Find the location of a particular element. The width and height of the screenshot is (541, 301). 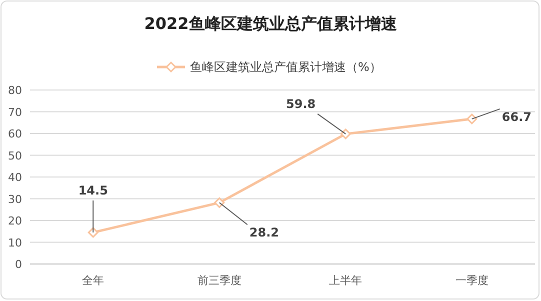

y-tick-label: 60 is located at coordinates (15, 134).